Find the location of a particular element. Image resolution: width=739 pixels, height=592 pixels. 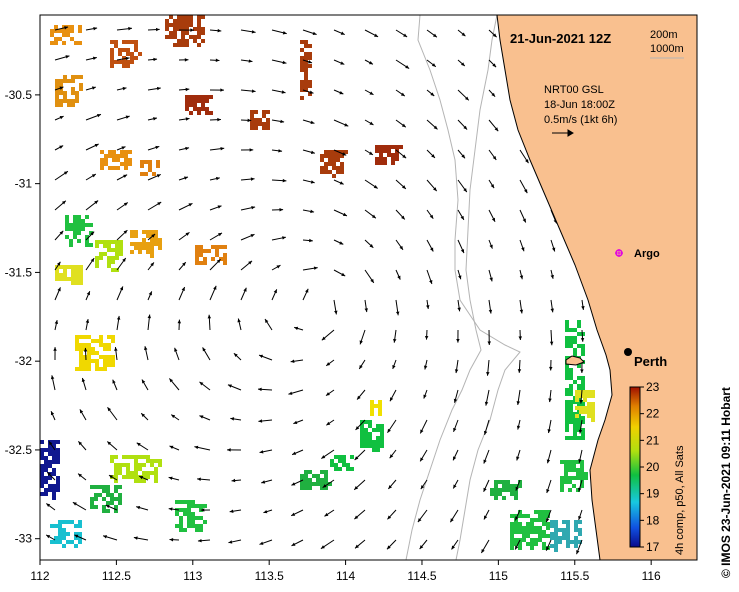

x-tick-label: 112.5 is located at coordinates (116, 576).